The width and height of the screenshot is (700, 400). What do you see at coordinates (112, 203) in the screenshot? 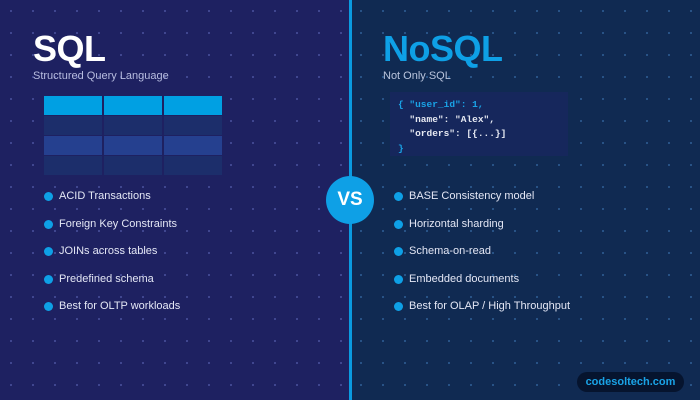
I see `list-item: ACID Transactions` at bounding box center [112, 203].